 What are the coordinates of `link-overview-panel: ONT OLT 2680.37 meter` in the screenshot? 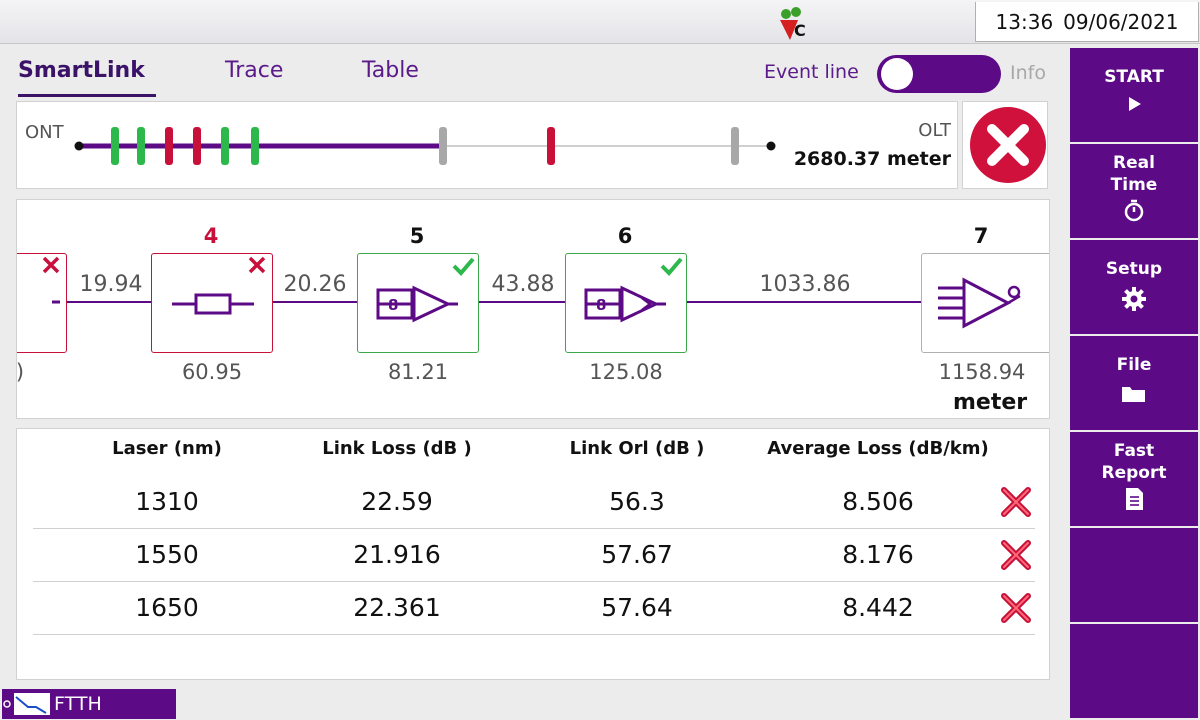 It's located at (487, 145).